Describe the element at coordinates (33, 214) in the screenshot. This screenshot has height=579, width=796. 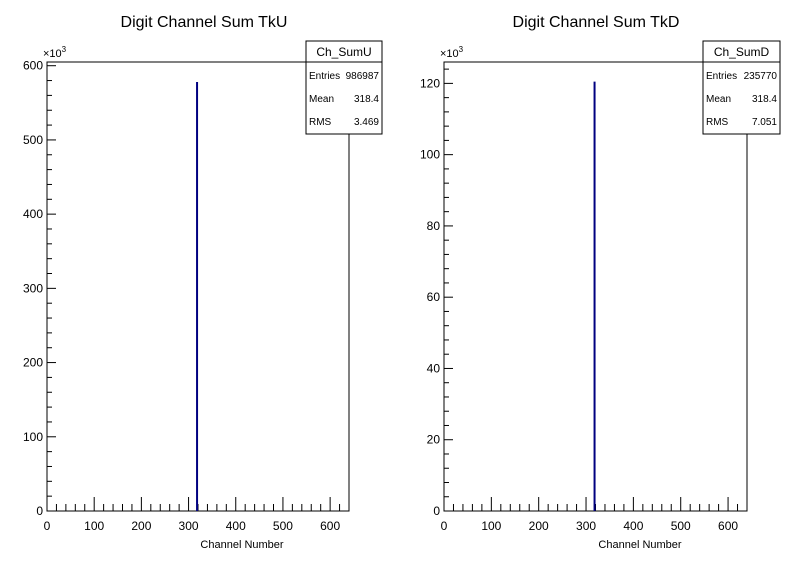
I see `y-tick-label: 400` at that location.